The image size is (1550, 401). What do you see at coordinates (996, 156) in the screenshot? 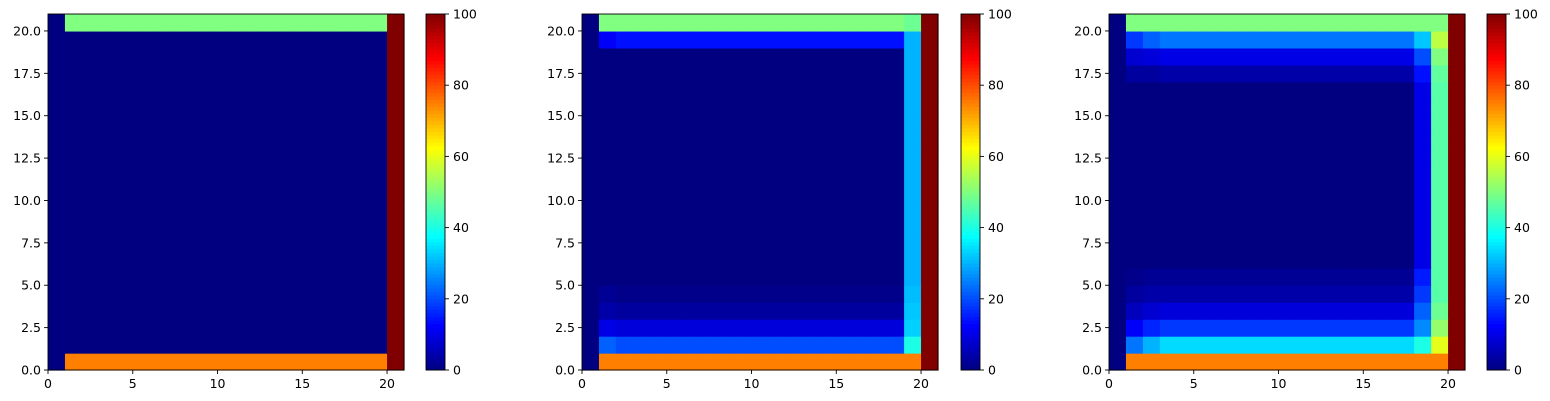
I see `colorbar-tick-label: 60` at bounding box center [996, 156].